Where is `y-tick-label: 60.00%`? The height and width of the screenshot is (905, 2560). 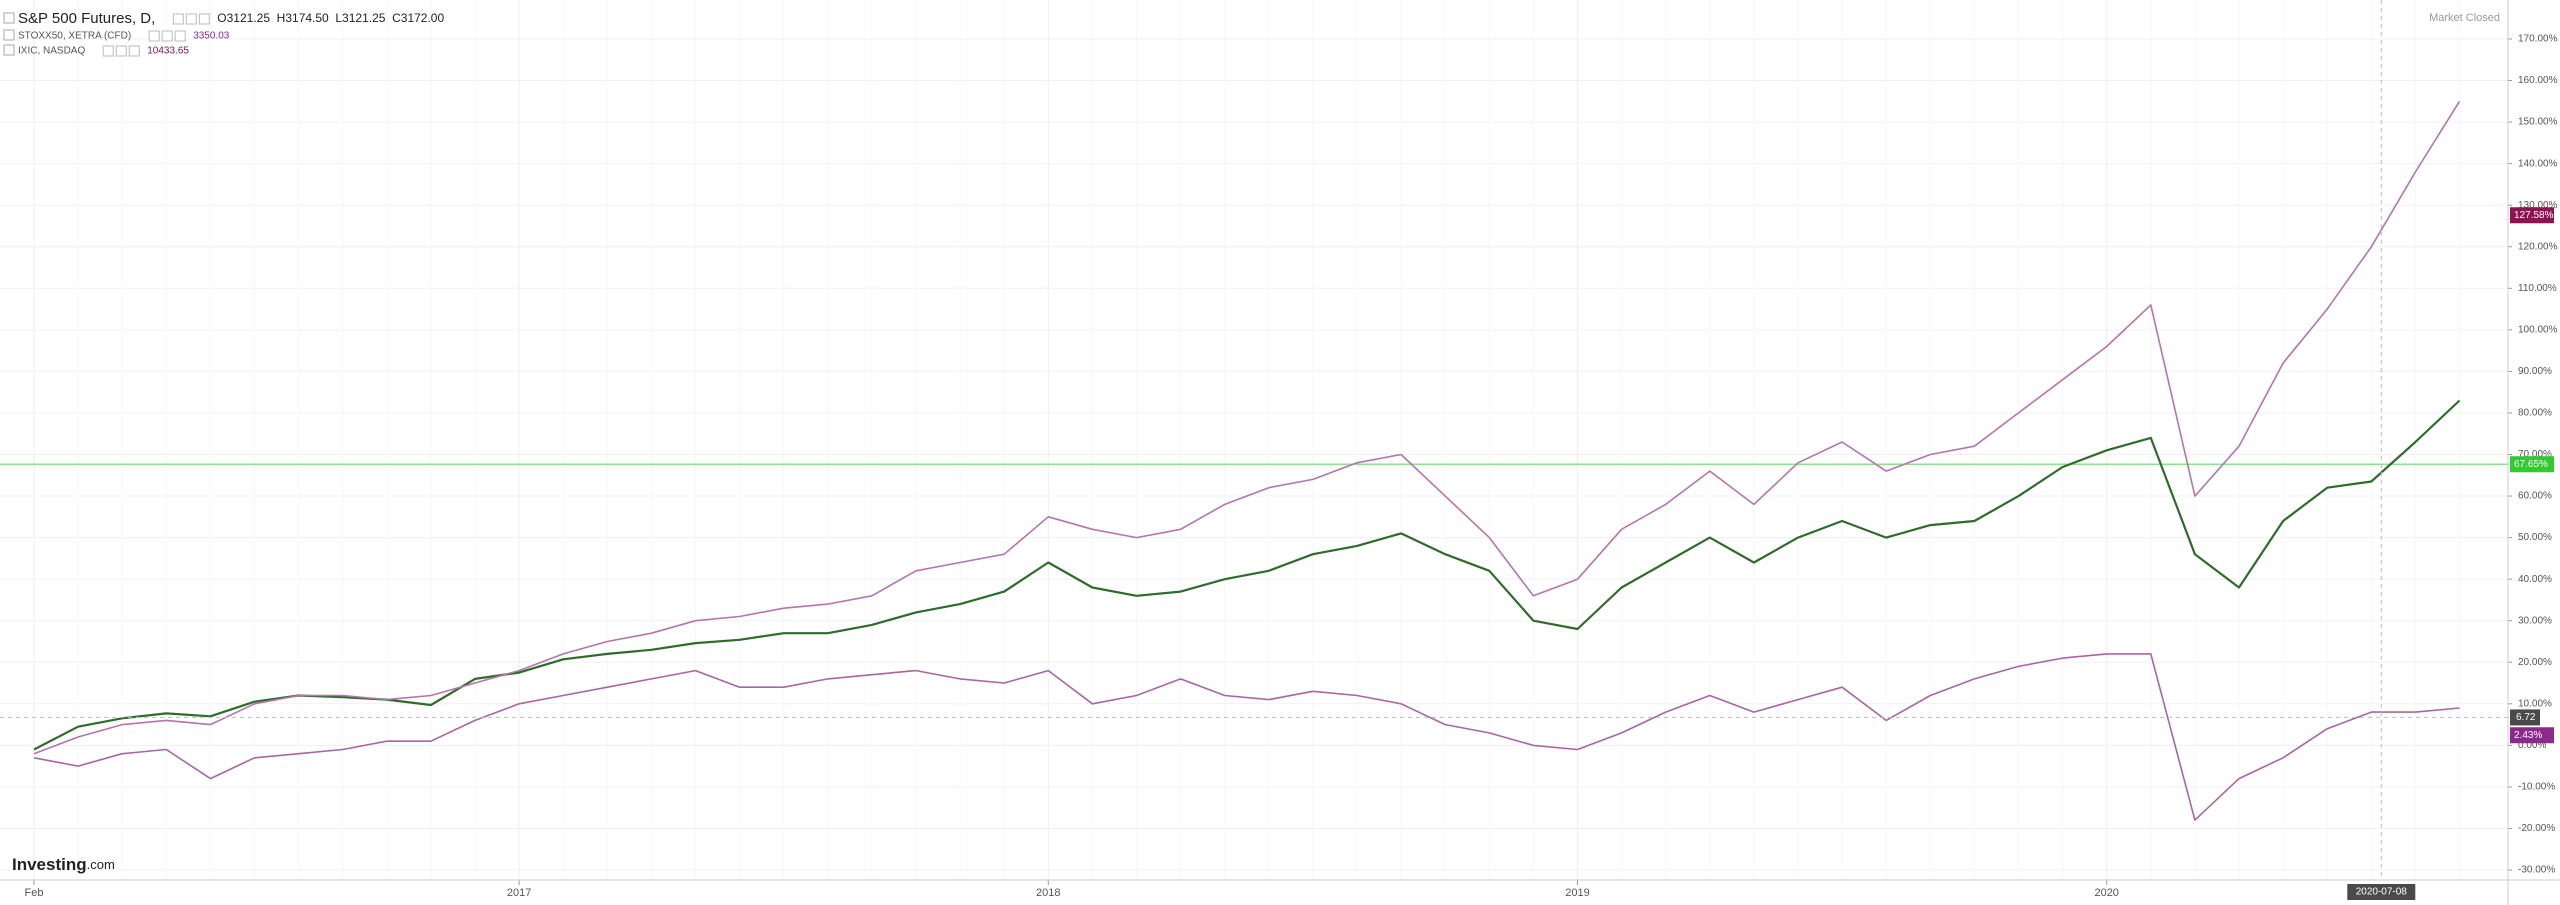
y-tick-label: 60.00% is located at coordinates (2535, 496).